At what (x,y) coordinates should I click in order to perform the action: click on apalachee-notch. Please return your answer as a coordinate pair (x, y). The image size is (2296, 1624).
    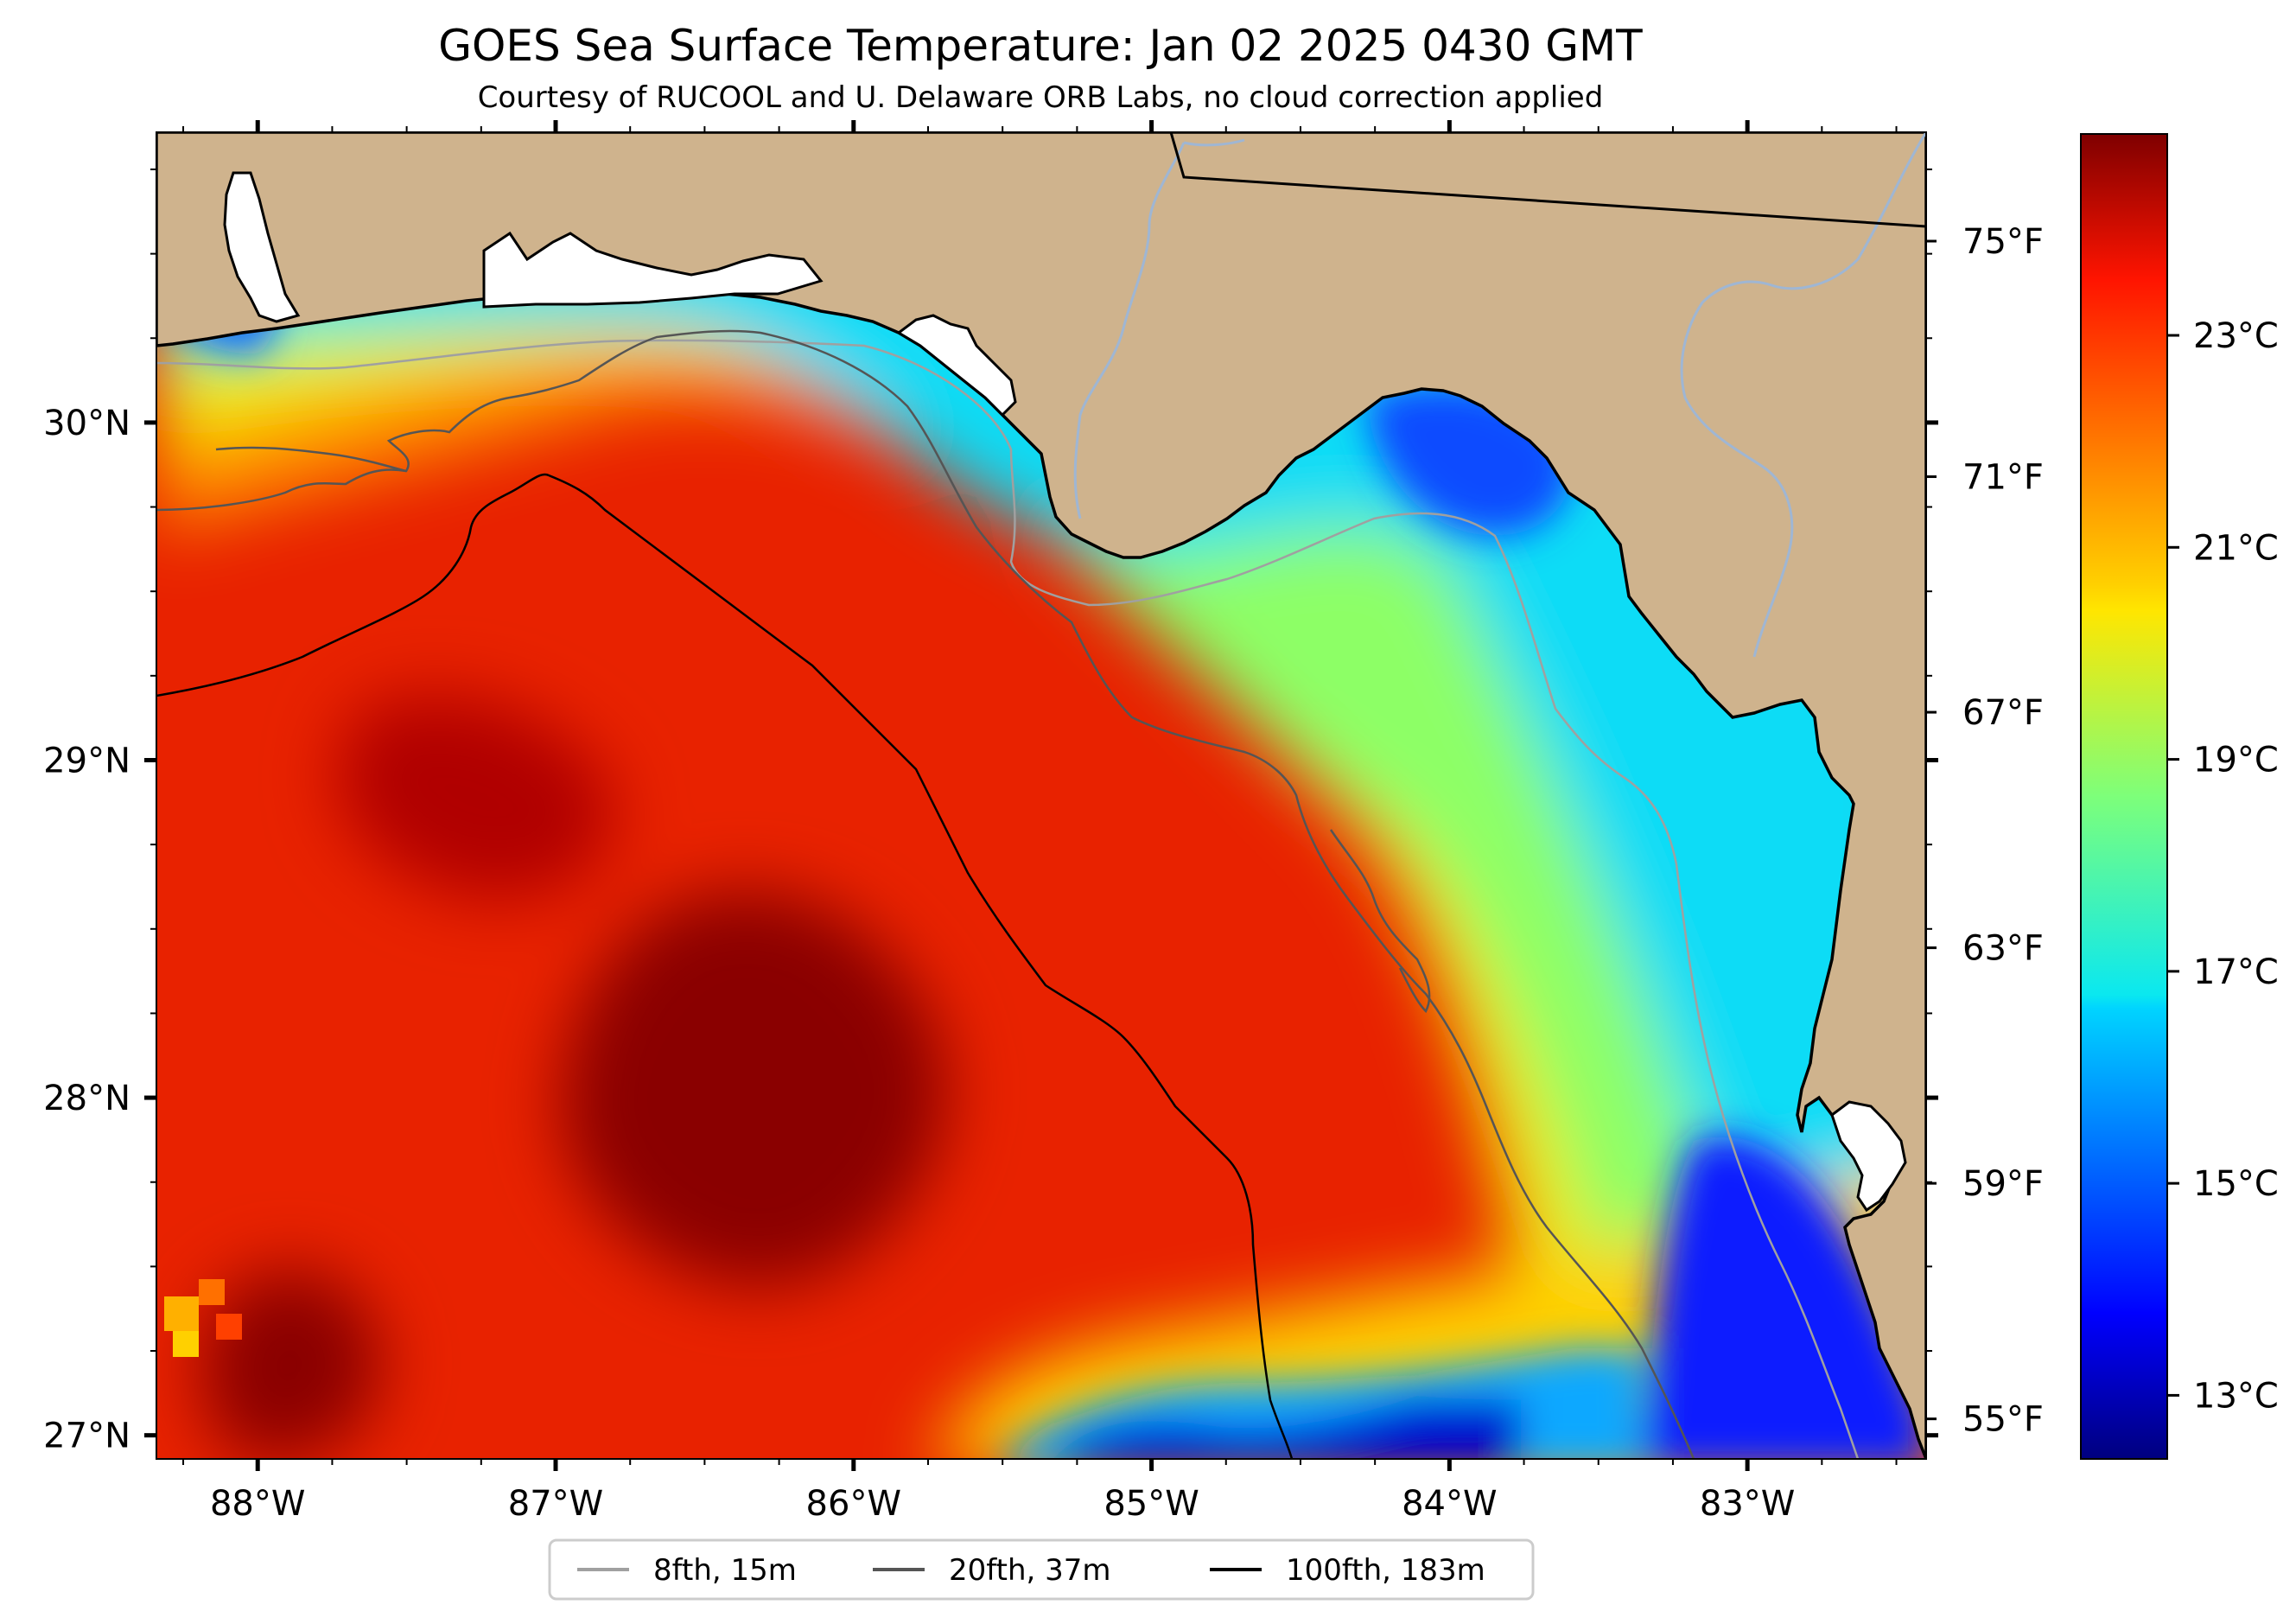
    Looking at the image, I should click on (956, 365).